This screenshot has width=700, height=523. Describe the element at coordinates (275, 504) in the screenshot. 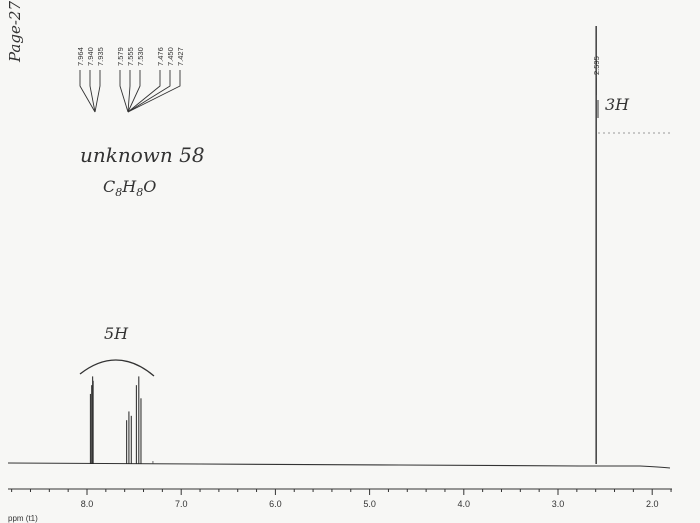

I see `x-axis-tick-label: 6.0` at that location.